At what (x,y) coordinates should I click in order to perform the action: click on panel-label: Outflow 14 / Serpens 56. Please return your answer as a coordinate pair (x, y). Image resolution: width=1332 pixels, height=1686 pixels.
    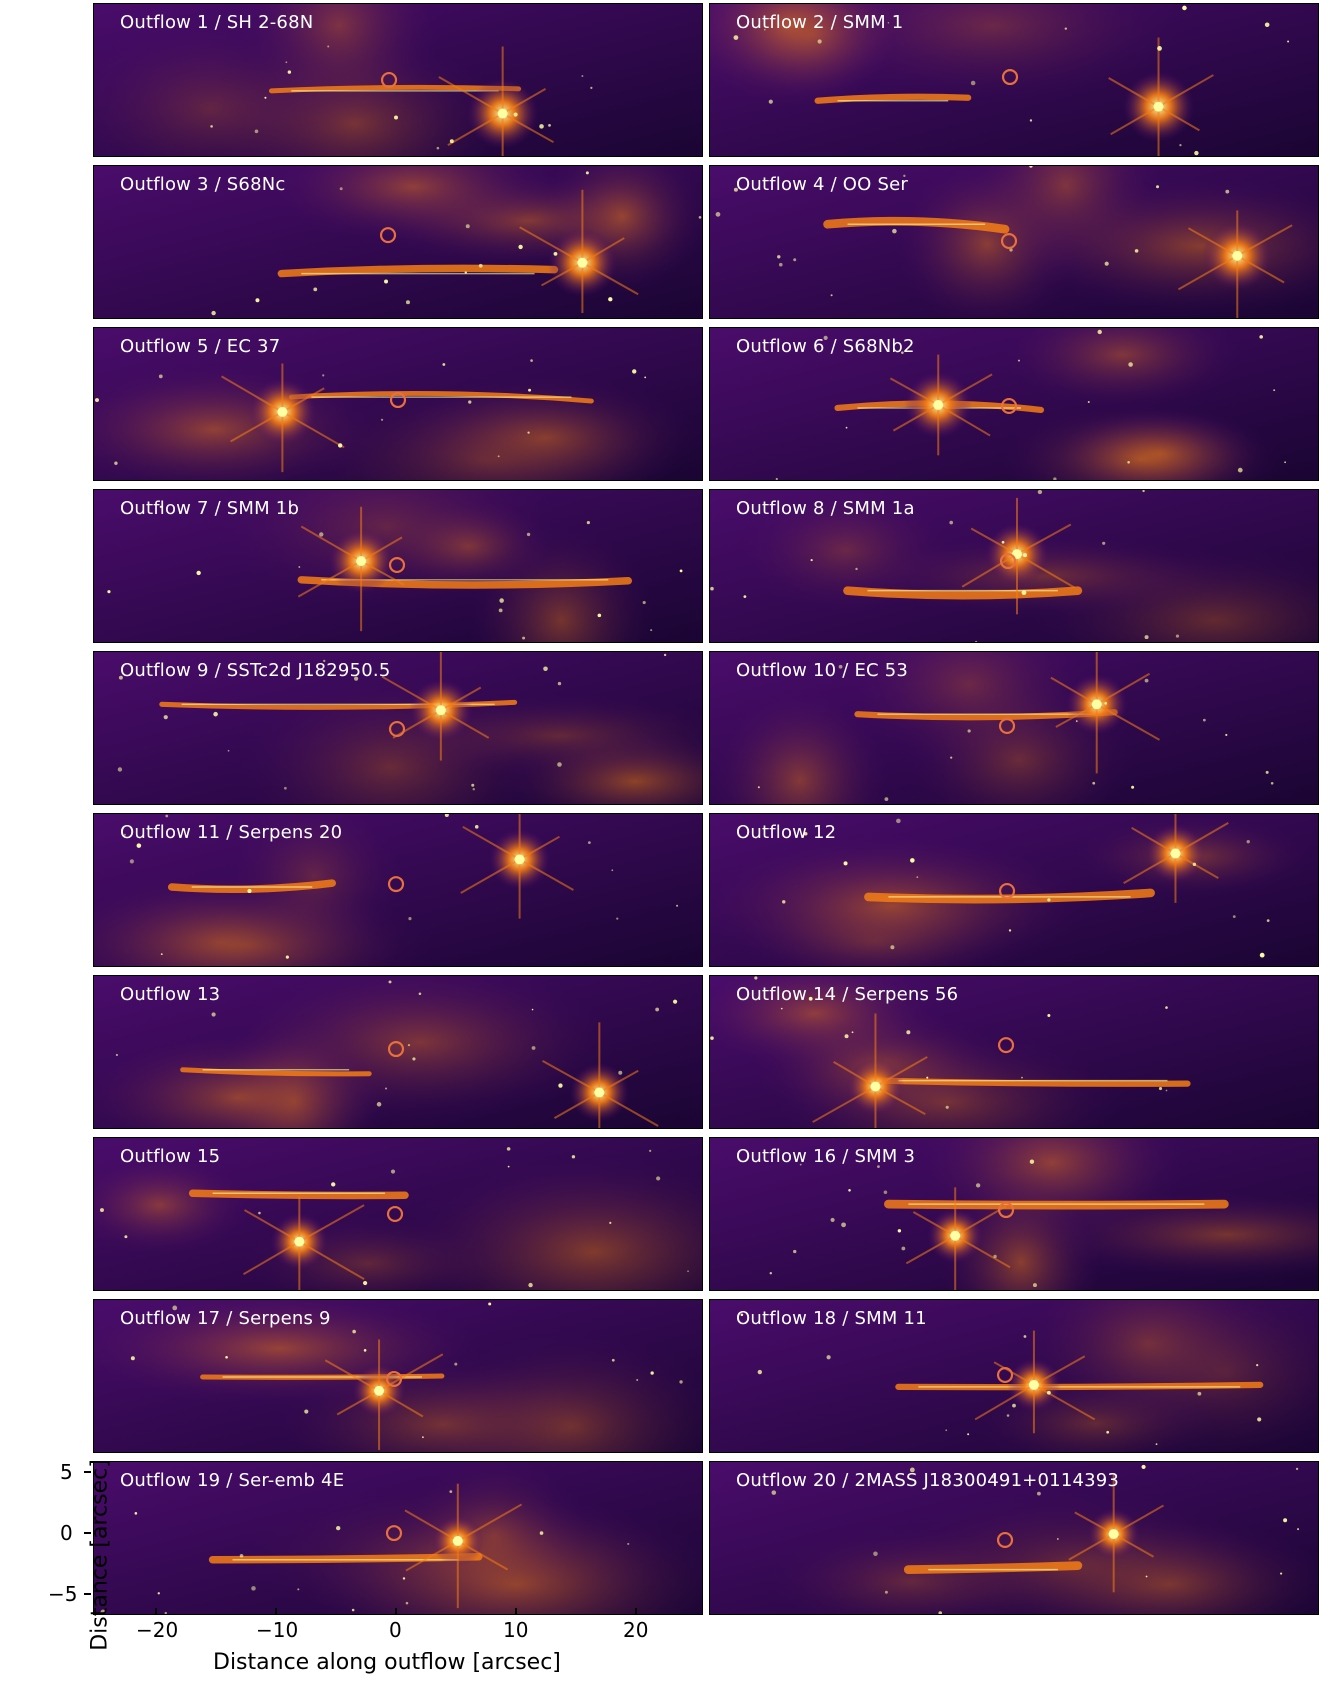
    Looking at the image, I should click on (847, 994).